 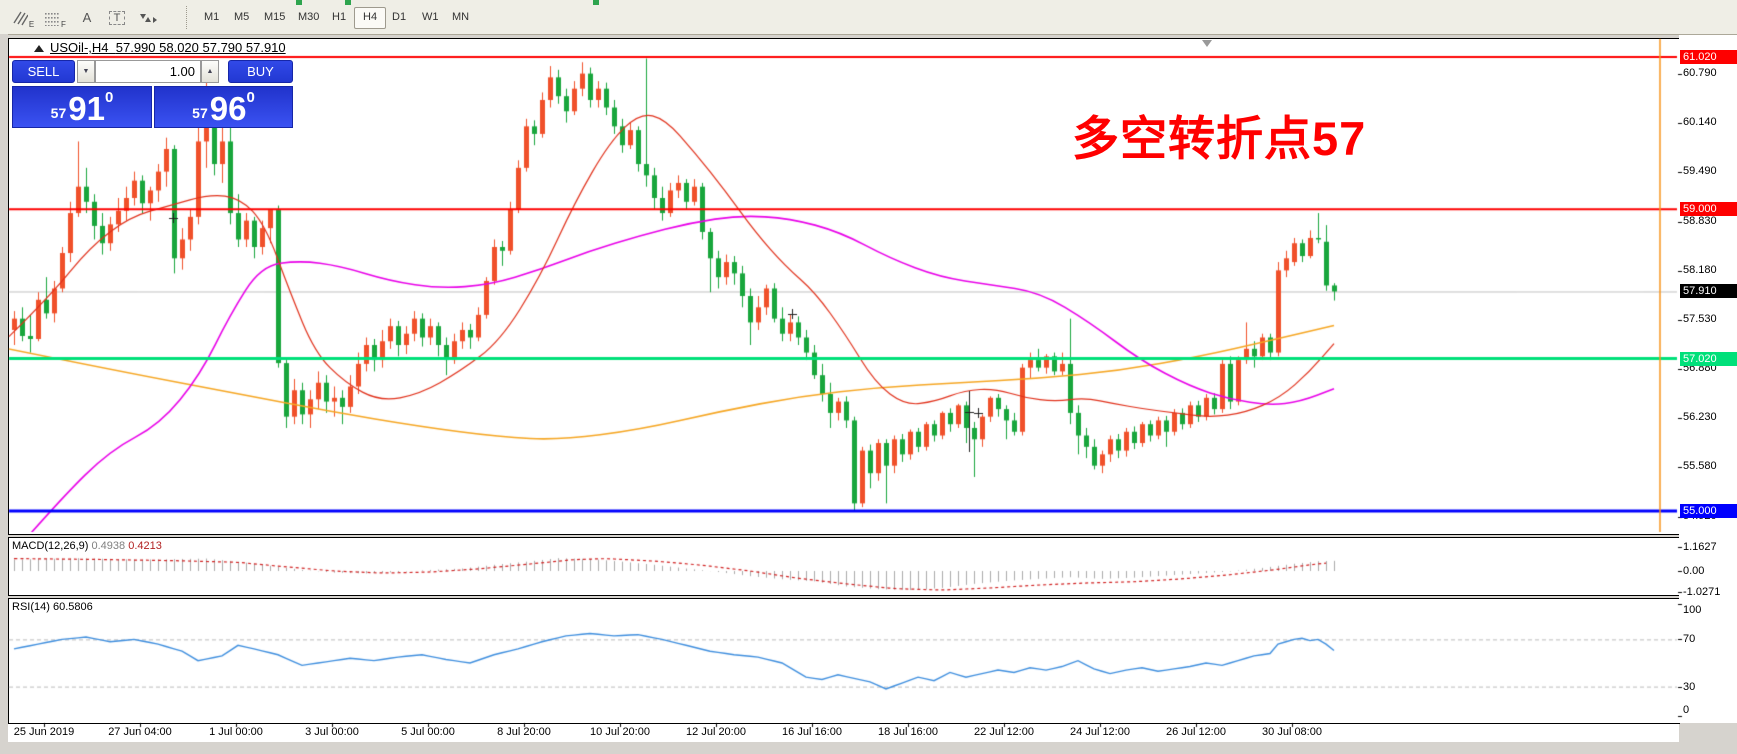 I want to click on buy-price-sup: 0, so click(x=250, y=97).